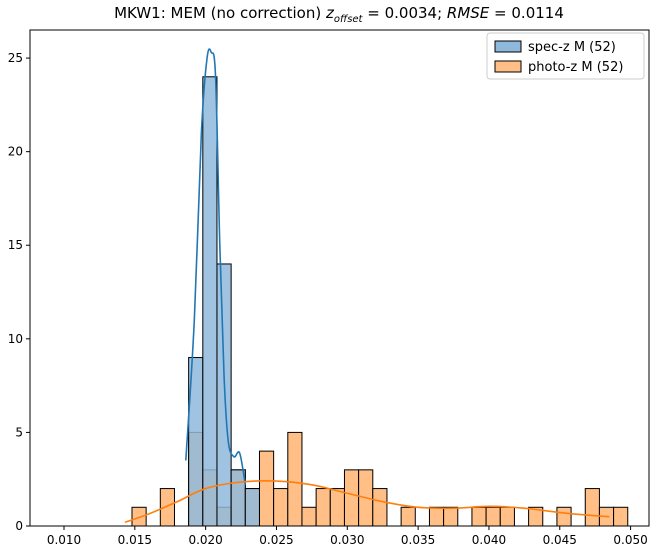 Image resolution: width=651 pixels, height=552 pixels. I want to click on x-tick-label: 0.010, so click(64, 540).